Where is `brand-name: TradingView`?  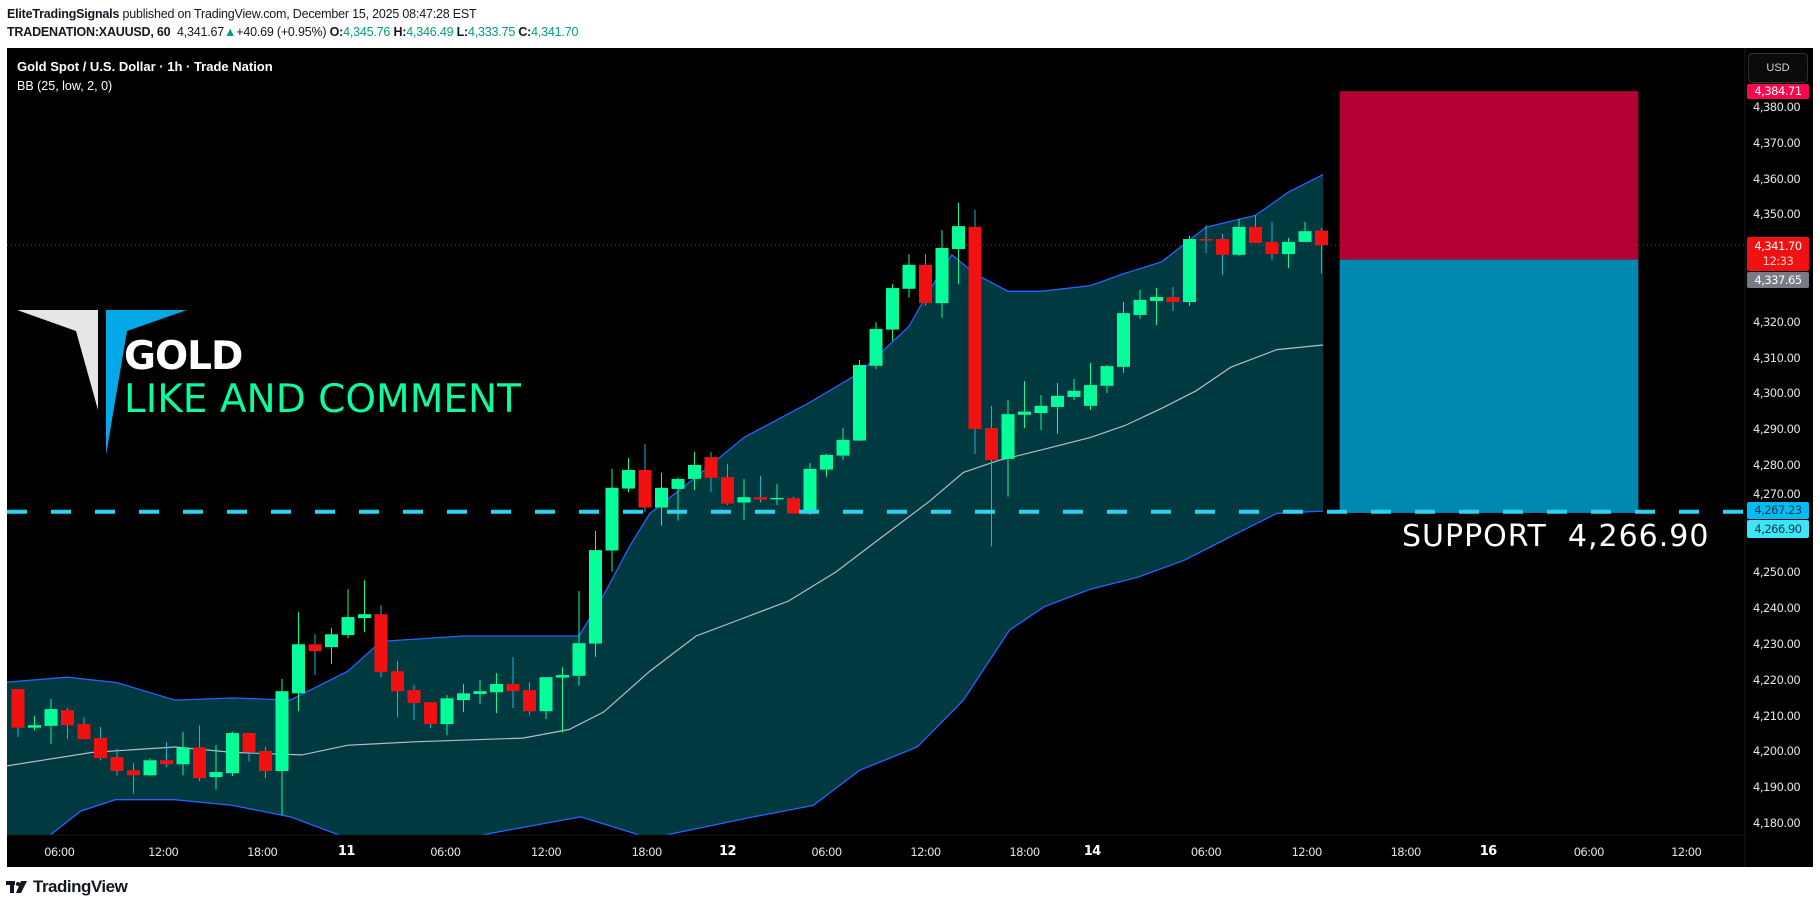 brand-name: TradingView is located at coordinates (80, 886).